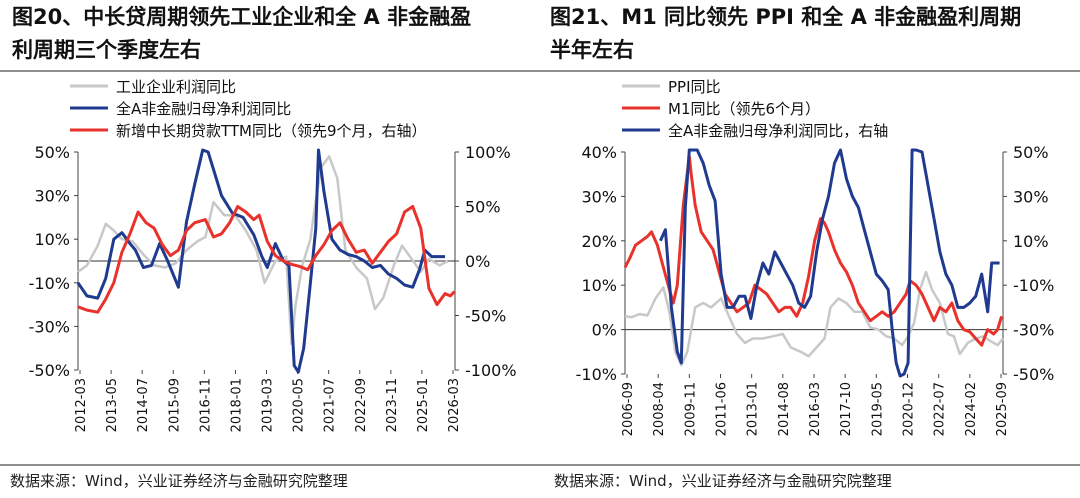 This screenshot has width=1080, height=498. What do you see at coordinates (1031, 196) in the screenshot?
I see `right-right-tick-label: 30%` at bounding box center [1031, 196].